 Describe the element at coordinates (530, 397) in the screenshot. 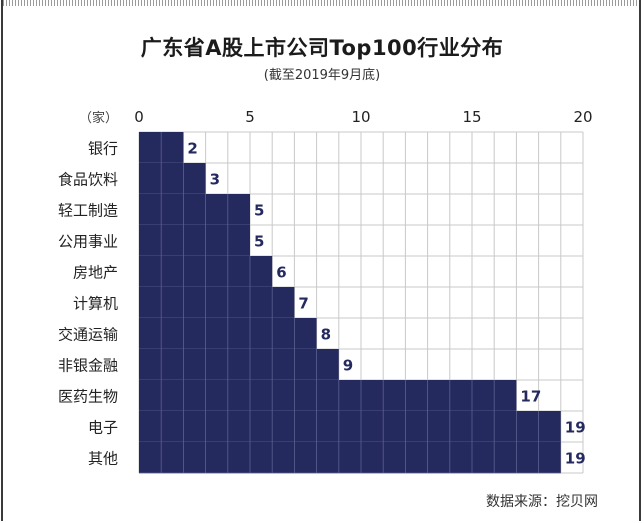

I see `data-label: 17` at that location.